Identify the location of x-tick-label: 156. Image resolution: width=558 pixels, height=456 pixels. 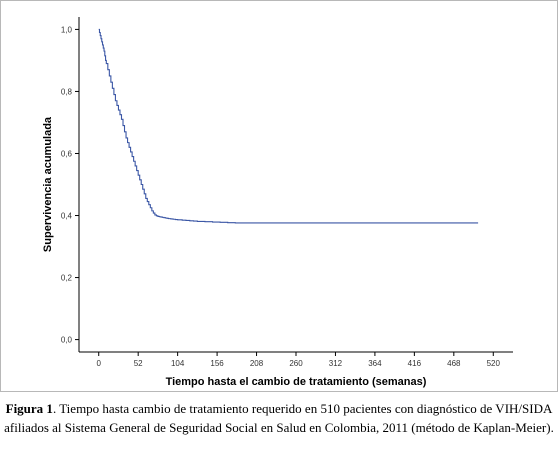
(217, 363).